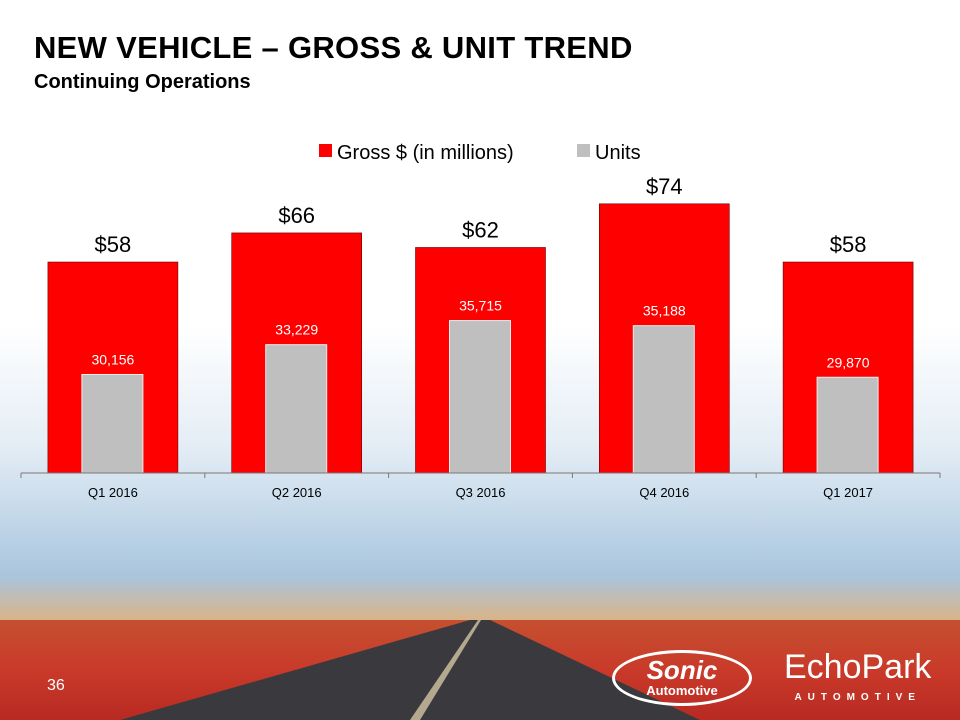 The height and width of the screenshot is (720, 960). I want to click on legend-swatch-units, so click(583, 150).